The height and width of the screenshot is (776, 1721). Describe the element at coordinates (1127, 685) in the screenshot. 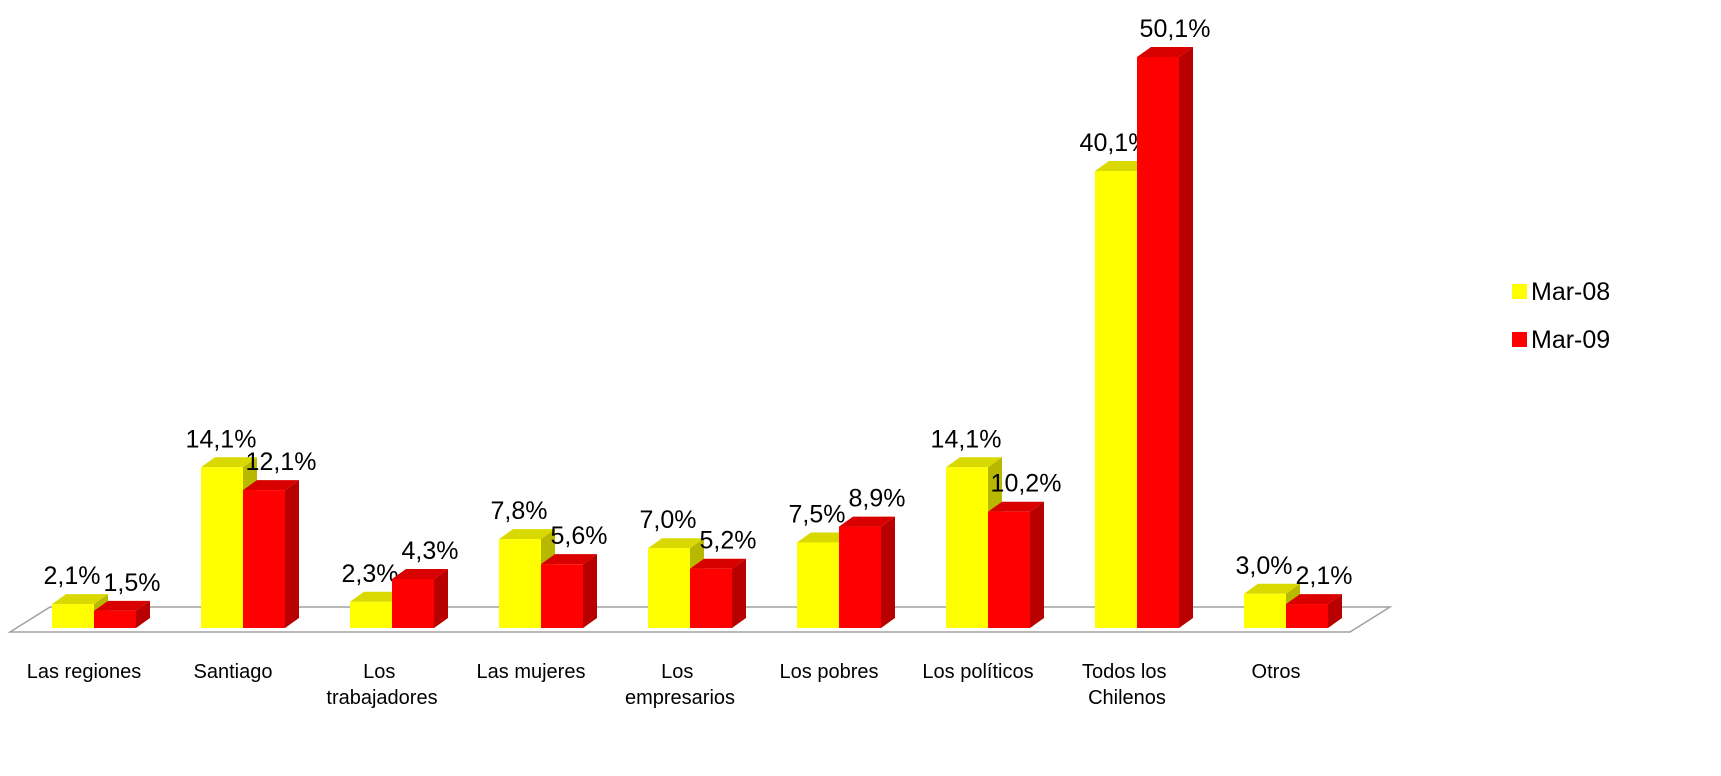

I see `x-tick-label: Todos los Chilenos` at that location.